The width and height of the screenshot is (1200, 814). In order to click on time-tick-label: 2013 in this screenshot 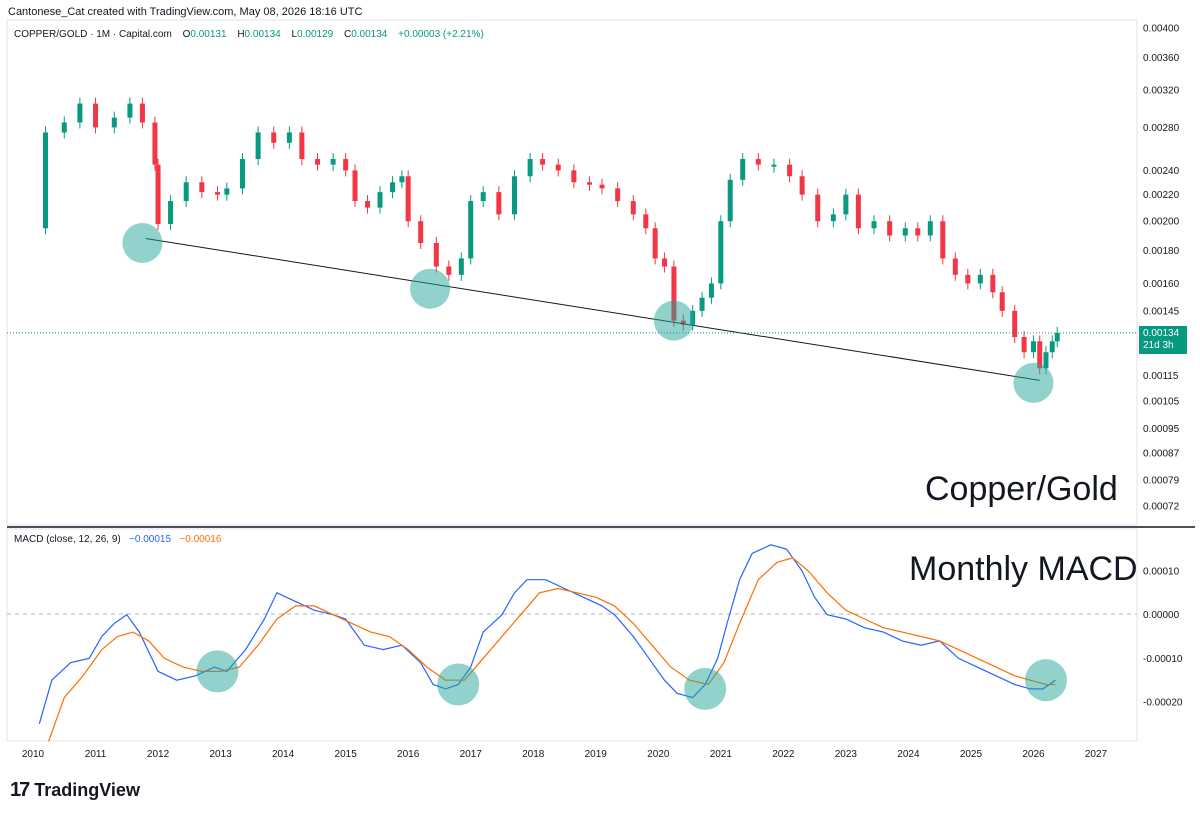, I will do `click(220, 754)`.